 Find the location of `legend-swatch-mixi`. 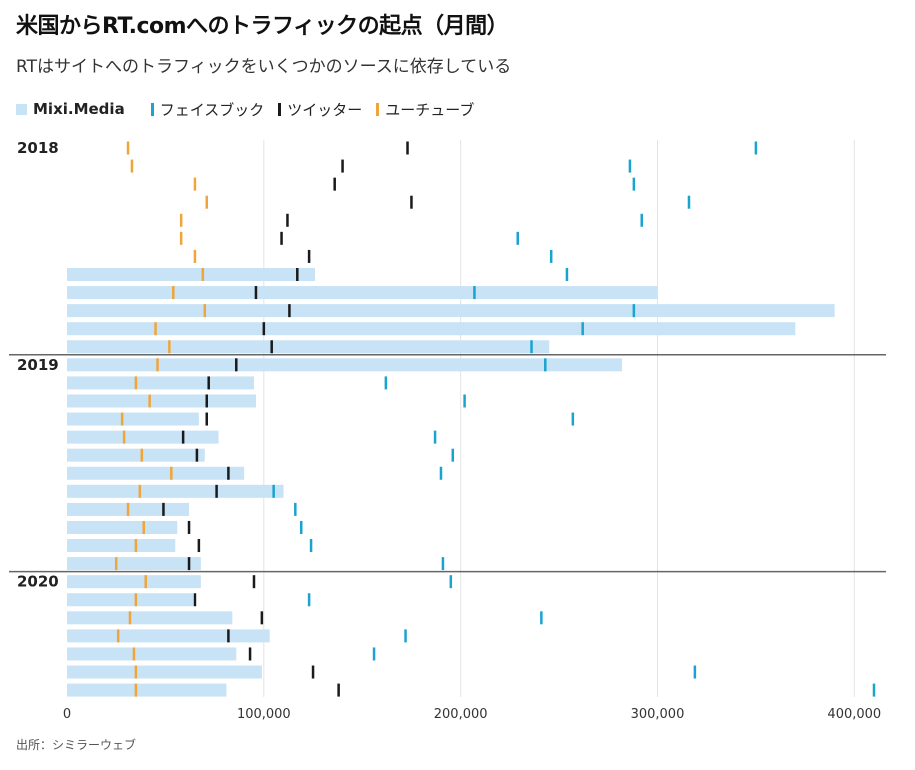

legend-swatch-mixi is located at coordinates (21, 109).